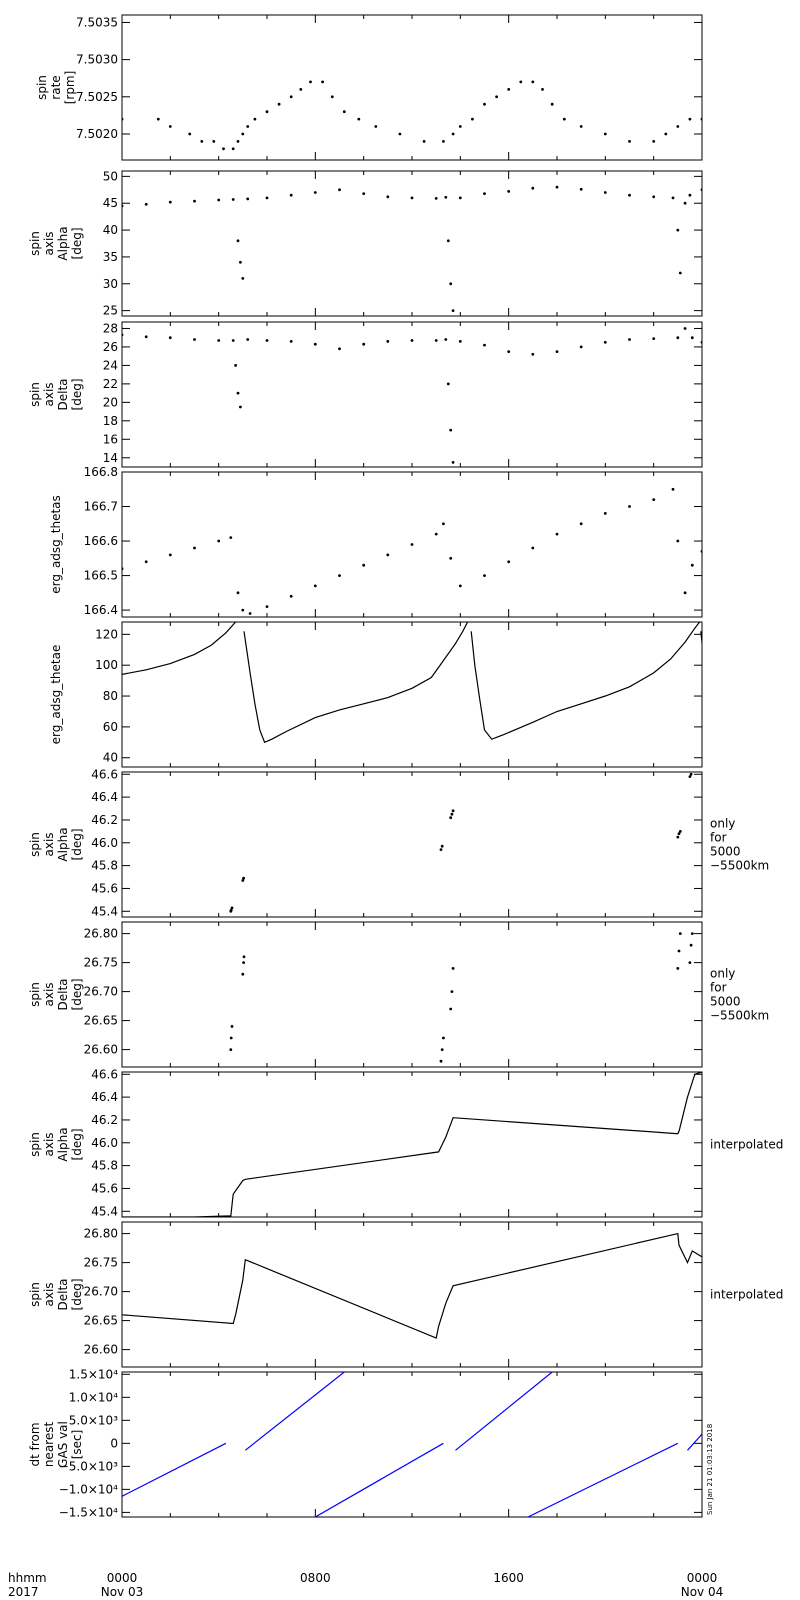 The width and height of the screenshot is (800, 1600). Describe the element at coordinates (49, 994) in the screenshot. I see `y-axis-label-line: axis` at that location.